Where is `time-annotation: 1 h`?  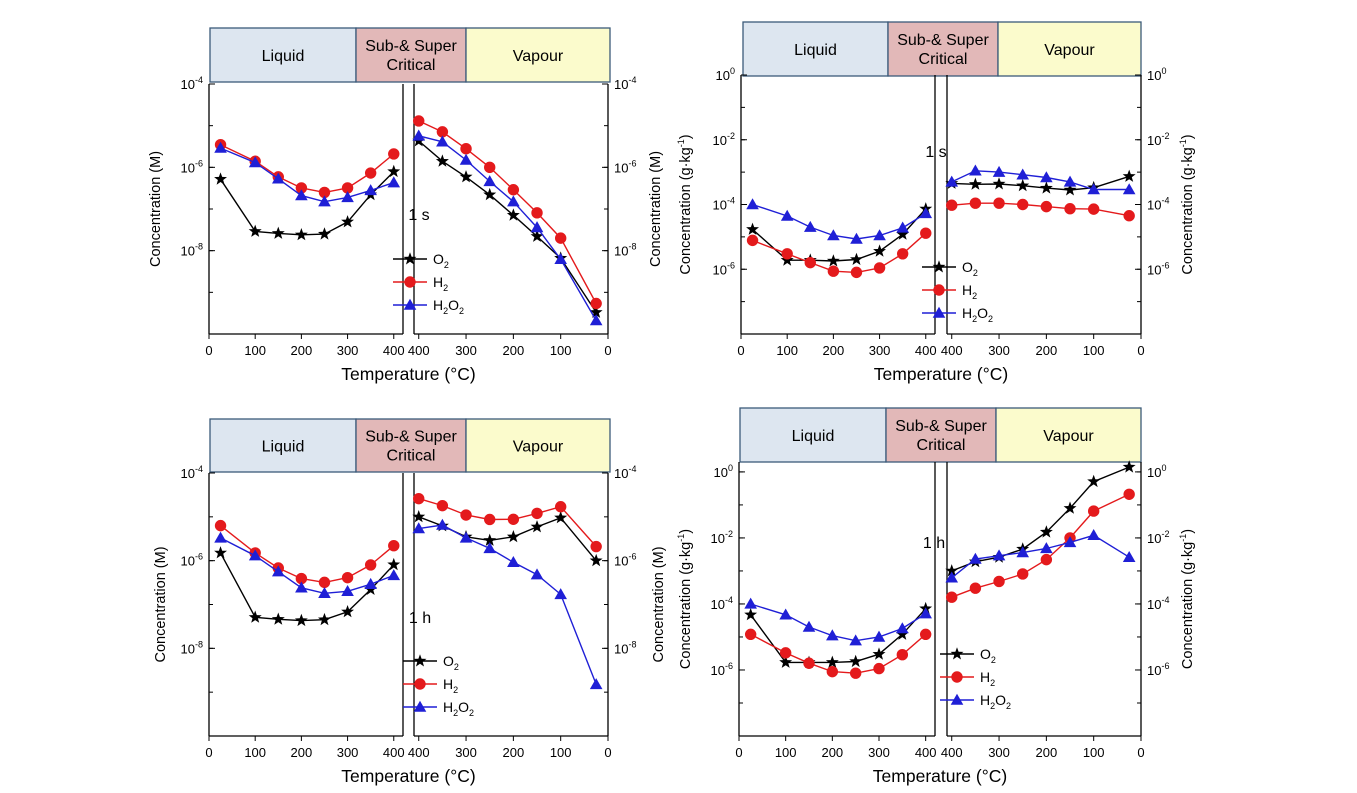 time-annotation: 1 h is located at coordinates (934, 543).